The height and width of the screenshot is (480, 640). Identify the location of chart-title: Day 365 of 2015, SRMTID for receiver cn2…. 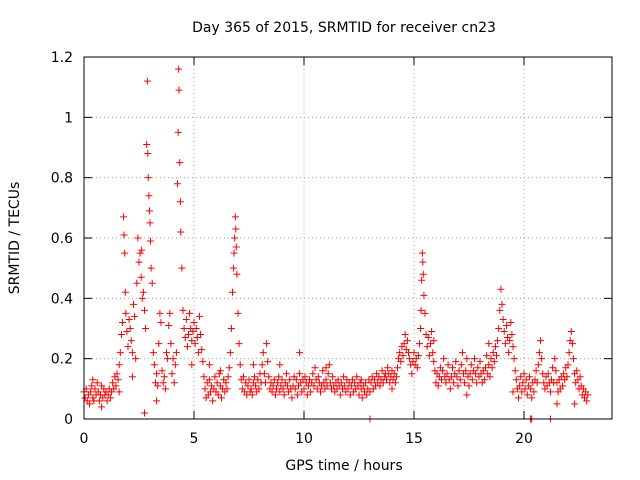
(344, 28).